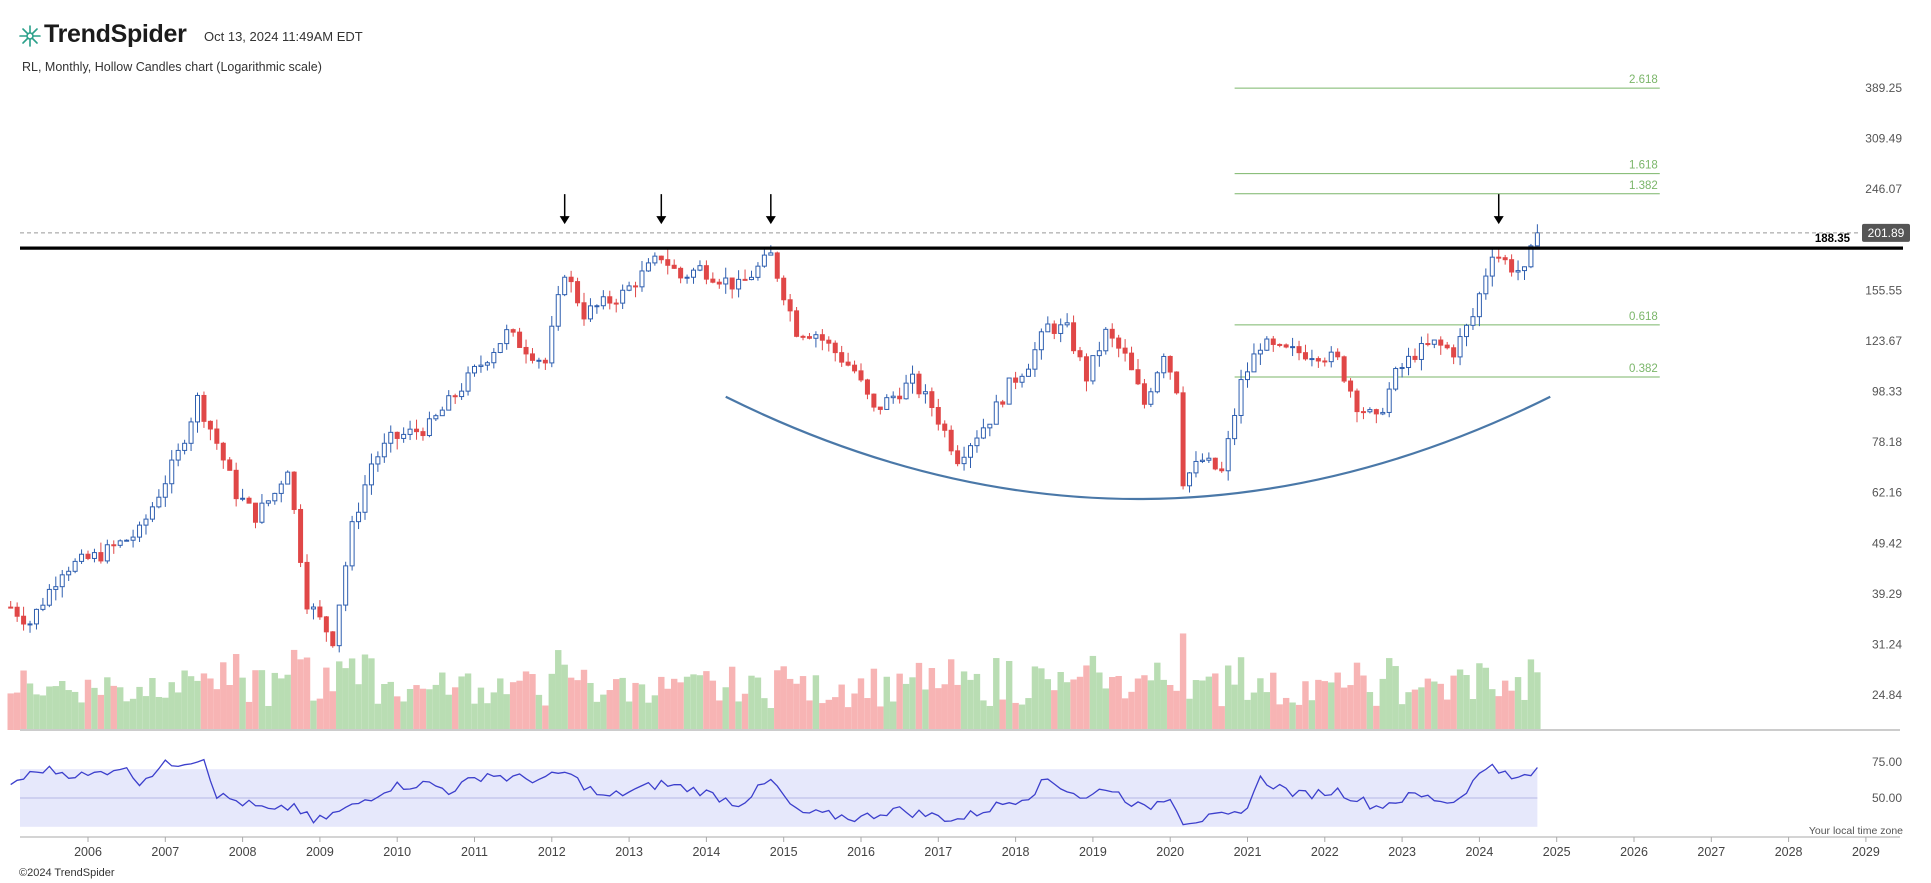 The height and width of the screenshot is (883, 1931). What do you see at coordinates (397, 852) in the screenshot?
I see `x-tick-label: 2010` at bounding box center [397, 852].